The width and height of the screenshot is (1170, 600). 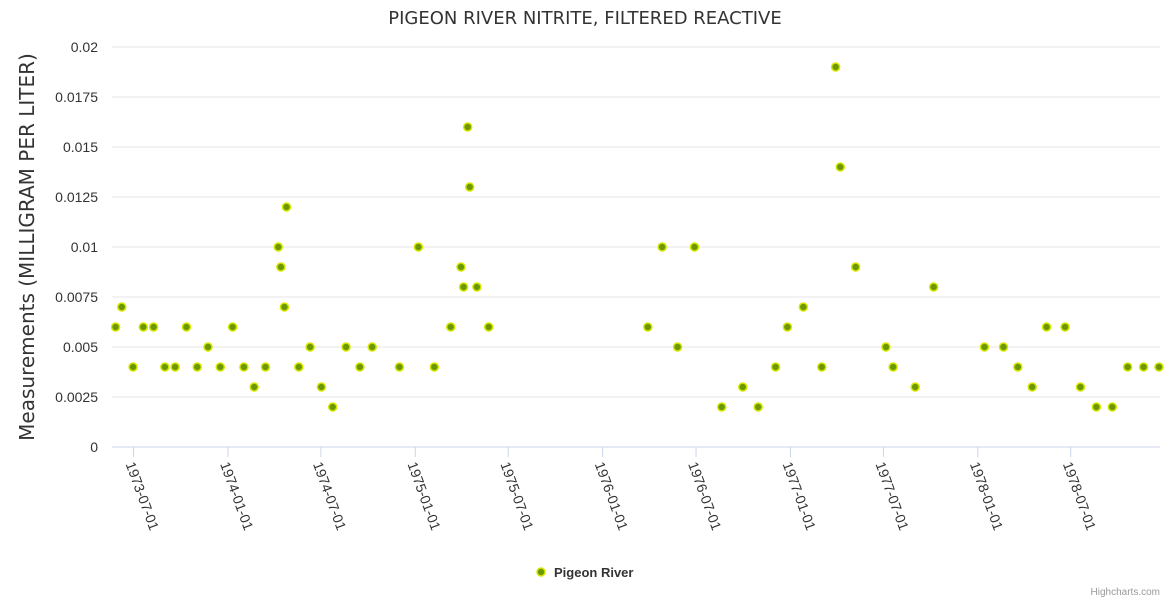 I want to click on credits-link: Highcharts.com, so click(x=1125, y=592).